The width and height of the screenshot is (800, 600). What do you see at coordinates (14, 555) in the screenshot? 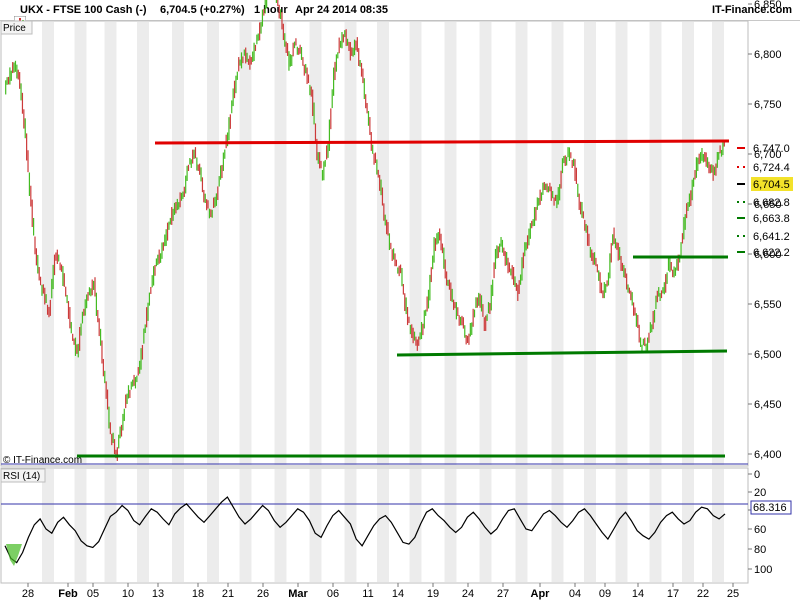
I see `rsi-oversold-fill` at bounding box center [14, 555].